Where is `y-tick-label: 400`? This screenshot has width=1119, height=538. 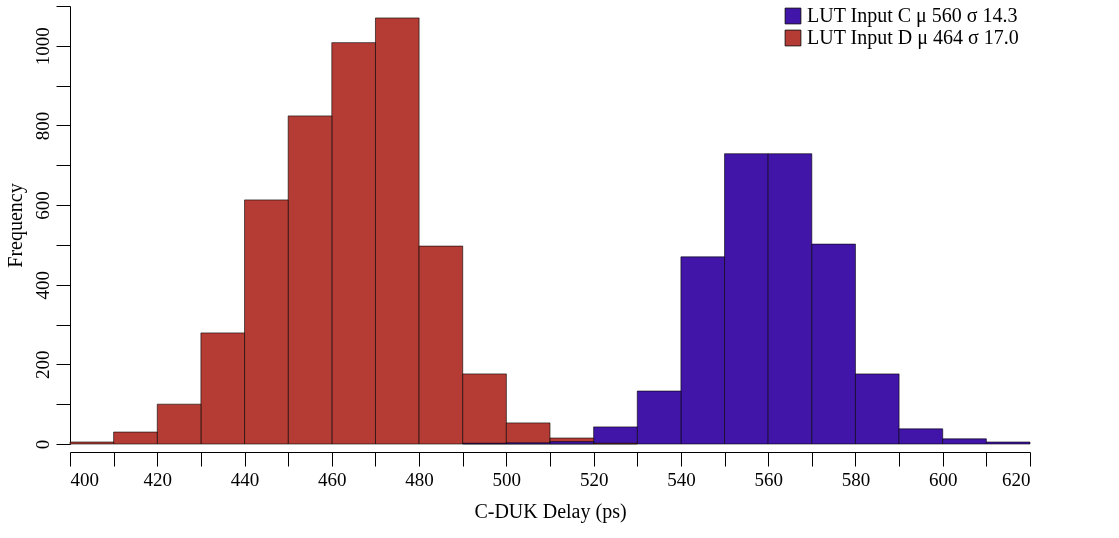
y-tick-label: 400 is located at coordinates (42, 285).